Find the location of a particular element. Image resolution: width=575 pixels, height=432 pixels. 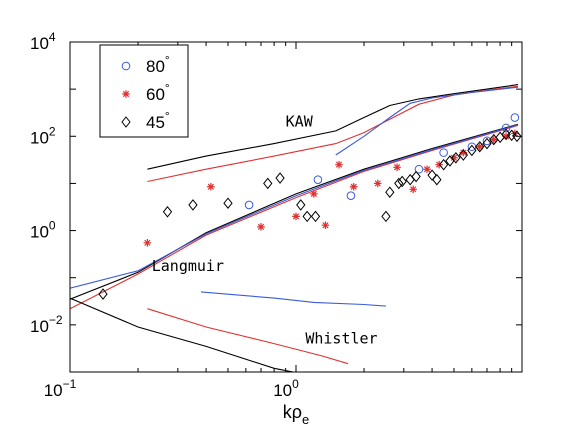

annotation-whistler: Whistler is located at coordinates (341, 339).